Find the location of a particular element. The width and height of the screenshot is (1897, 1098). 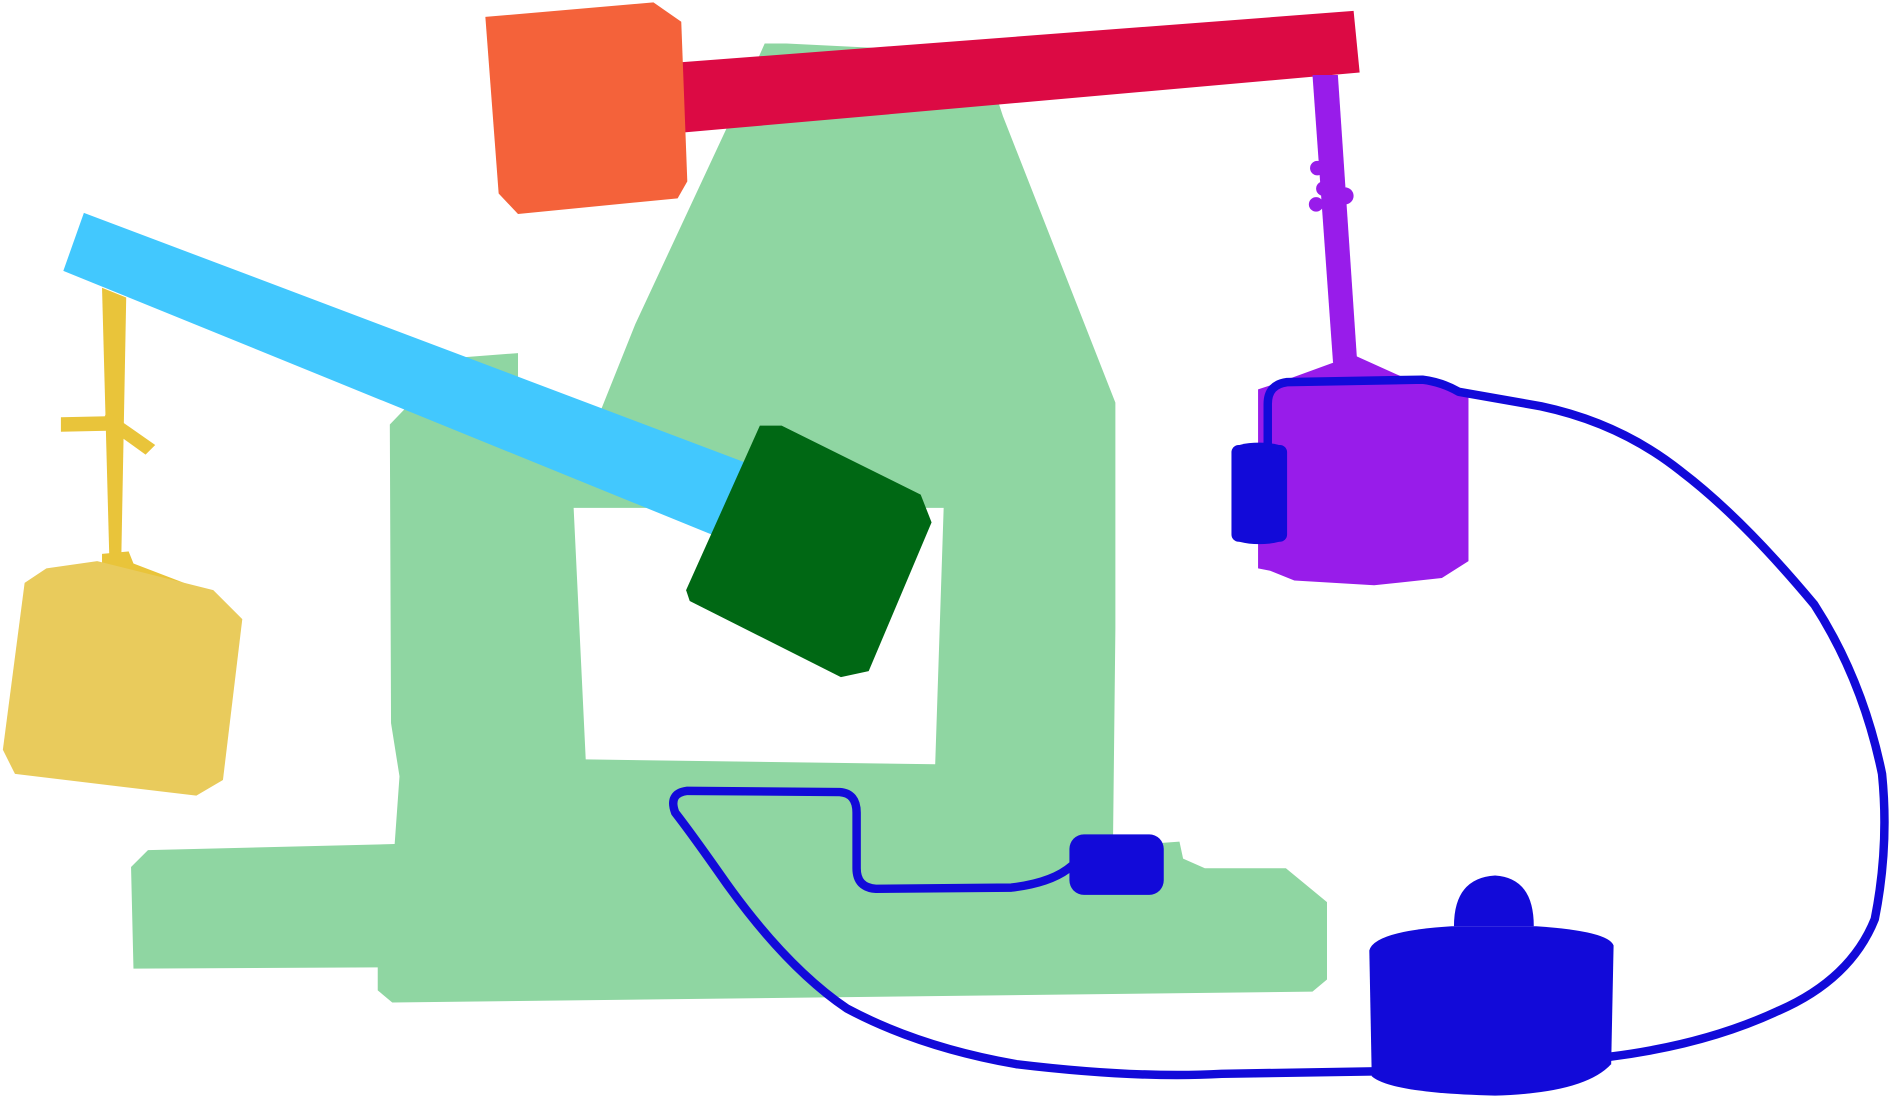

purple-rod is located at coordinates (1333, 218).